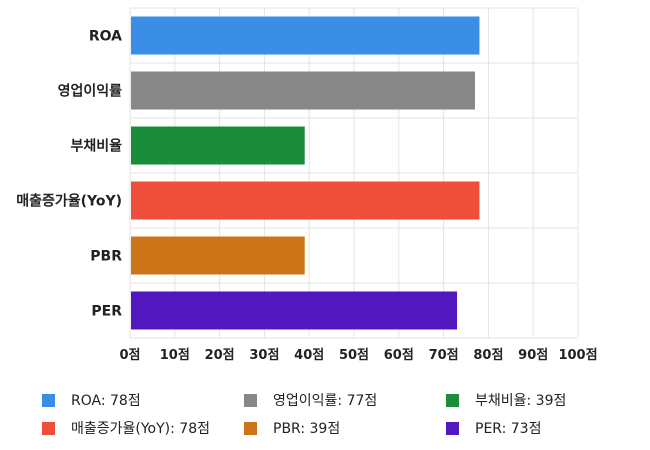 Image resolution: width=650 pixels, height=450 pixels. I want to click on x-tick-label: 40점, so click(309, 355).